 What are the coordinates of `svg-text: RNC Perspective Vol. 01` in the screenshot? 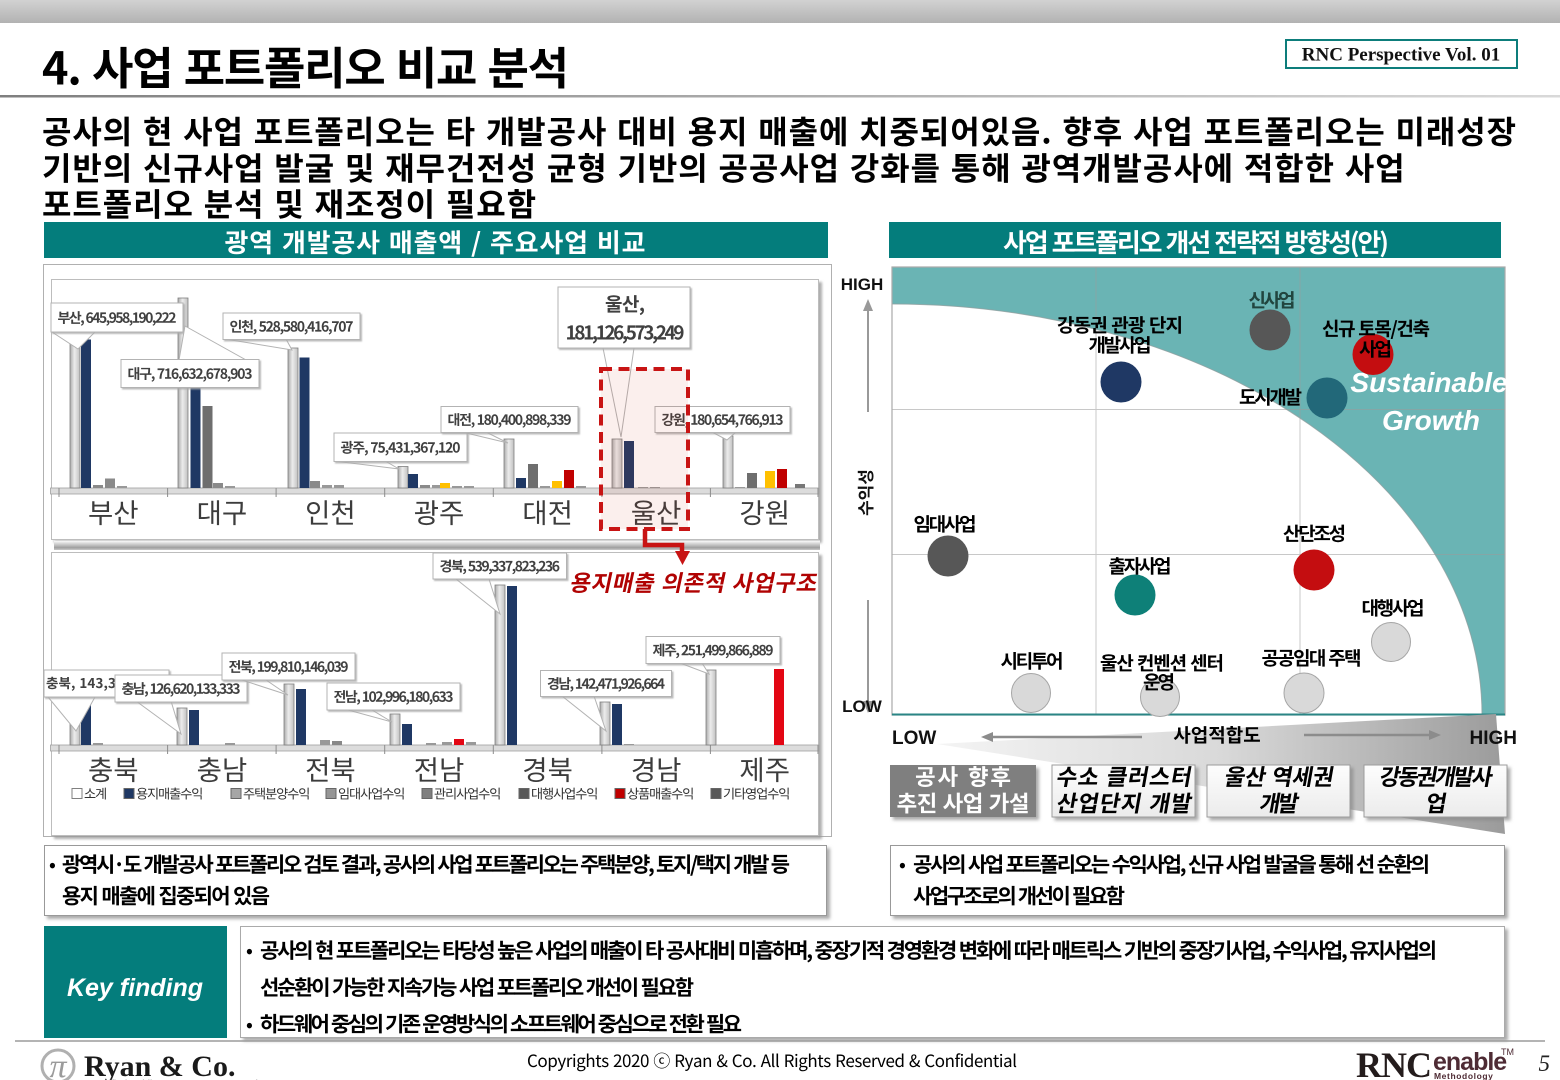 It's located at (1401, 55).